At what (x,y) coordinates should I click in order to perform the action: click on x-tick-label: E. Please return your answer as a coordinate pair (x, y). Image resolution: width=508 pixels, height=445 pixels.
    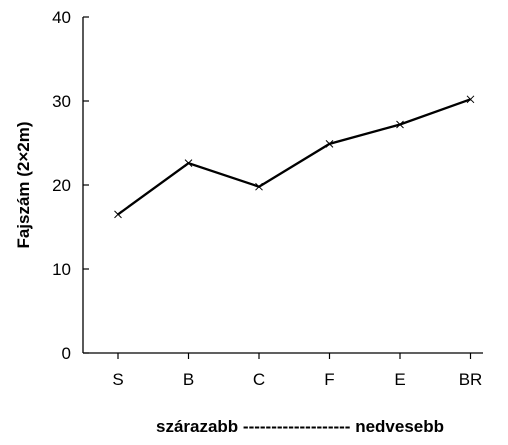
    Looking at the image, I should click on (399, 379).